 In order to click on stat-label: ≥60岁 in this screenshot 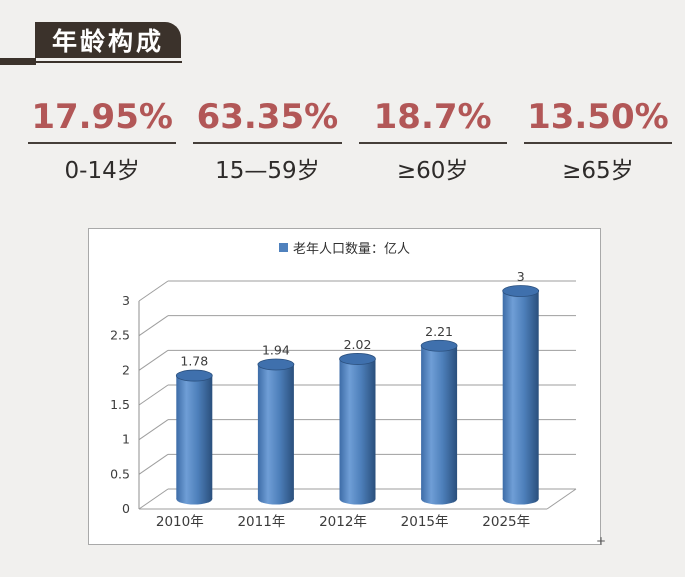, I will do `click(432, 171)`.